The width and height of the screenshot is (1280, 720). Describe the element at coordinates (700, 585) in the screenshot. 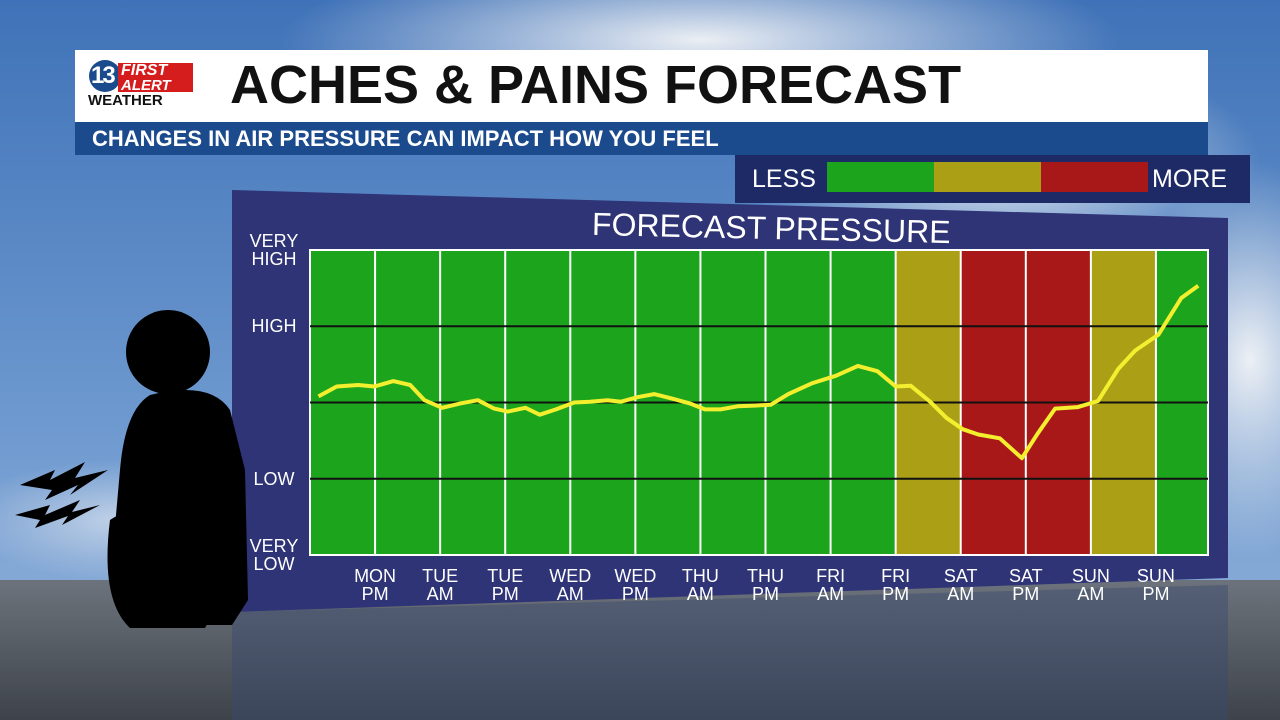

I see `x-tick-label: THU AM` at that location.